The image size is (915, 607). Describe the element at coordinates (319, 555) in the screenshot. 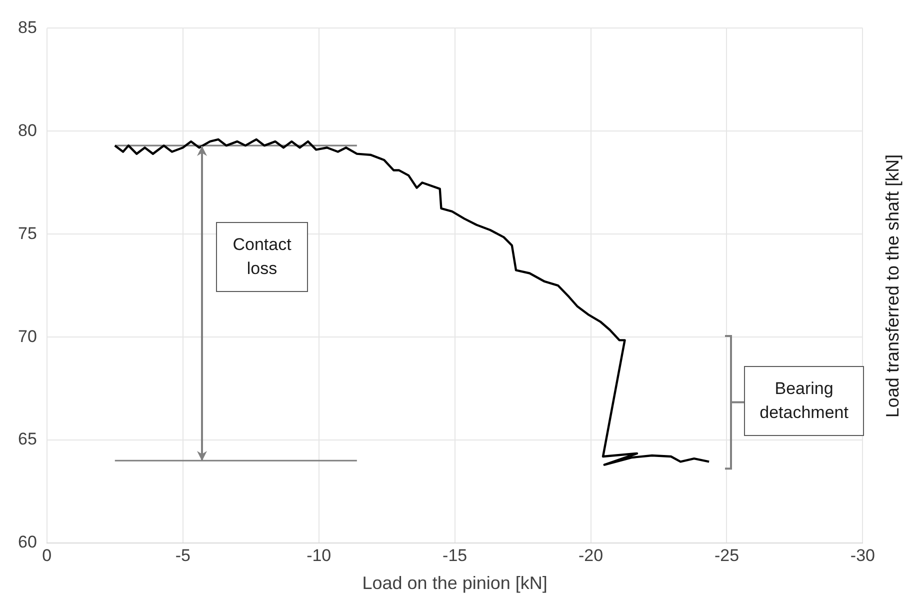

I see `x-tick-label: -10` at that location.